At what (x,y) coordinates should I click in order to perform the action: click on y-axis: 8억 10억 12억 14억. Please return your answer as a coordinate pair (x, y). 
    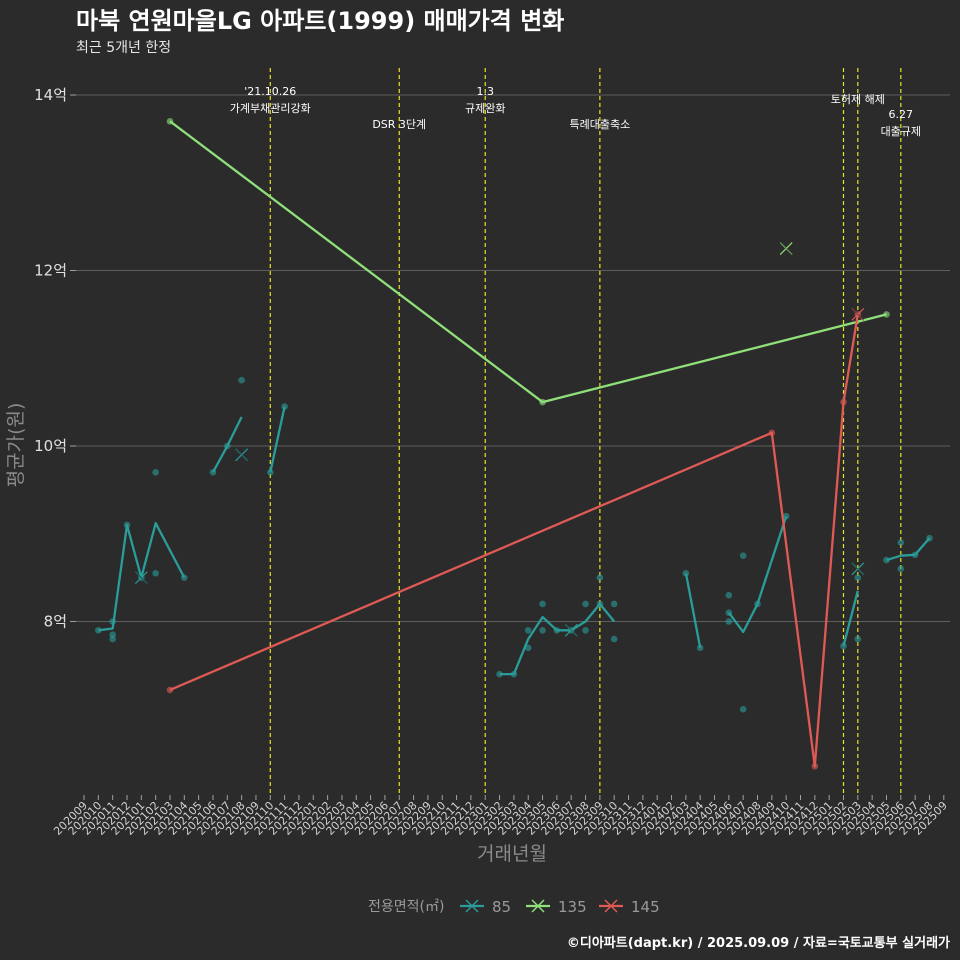
    Looking at the image, I should click on (55, 358).